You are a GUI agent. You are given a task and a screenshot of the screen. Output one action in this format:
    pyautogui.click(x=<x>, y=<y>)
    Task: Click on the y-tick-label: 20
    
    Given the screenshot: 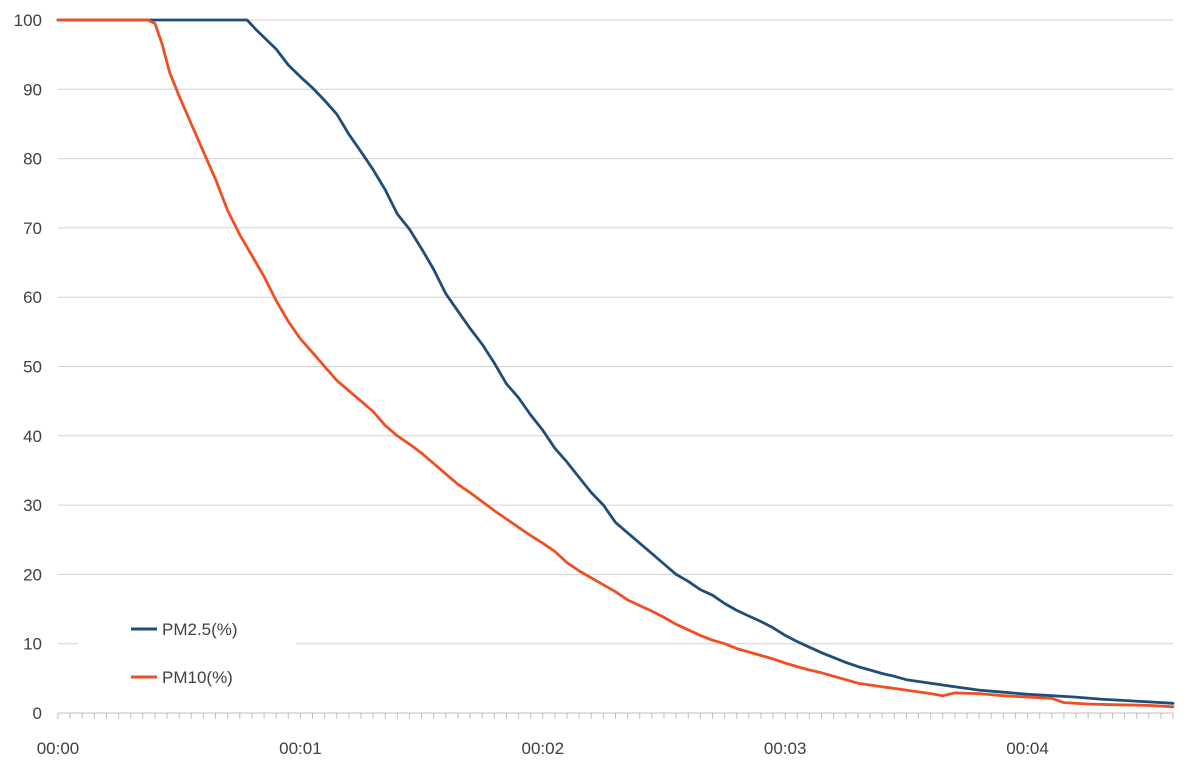 What is the action you would take?
    pyautogui.click(x=32, y=574)
    